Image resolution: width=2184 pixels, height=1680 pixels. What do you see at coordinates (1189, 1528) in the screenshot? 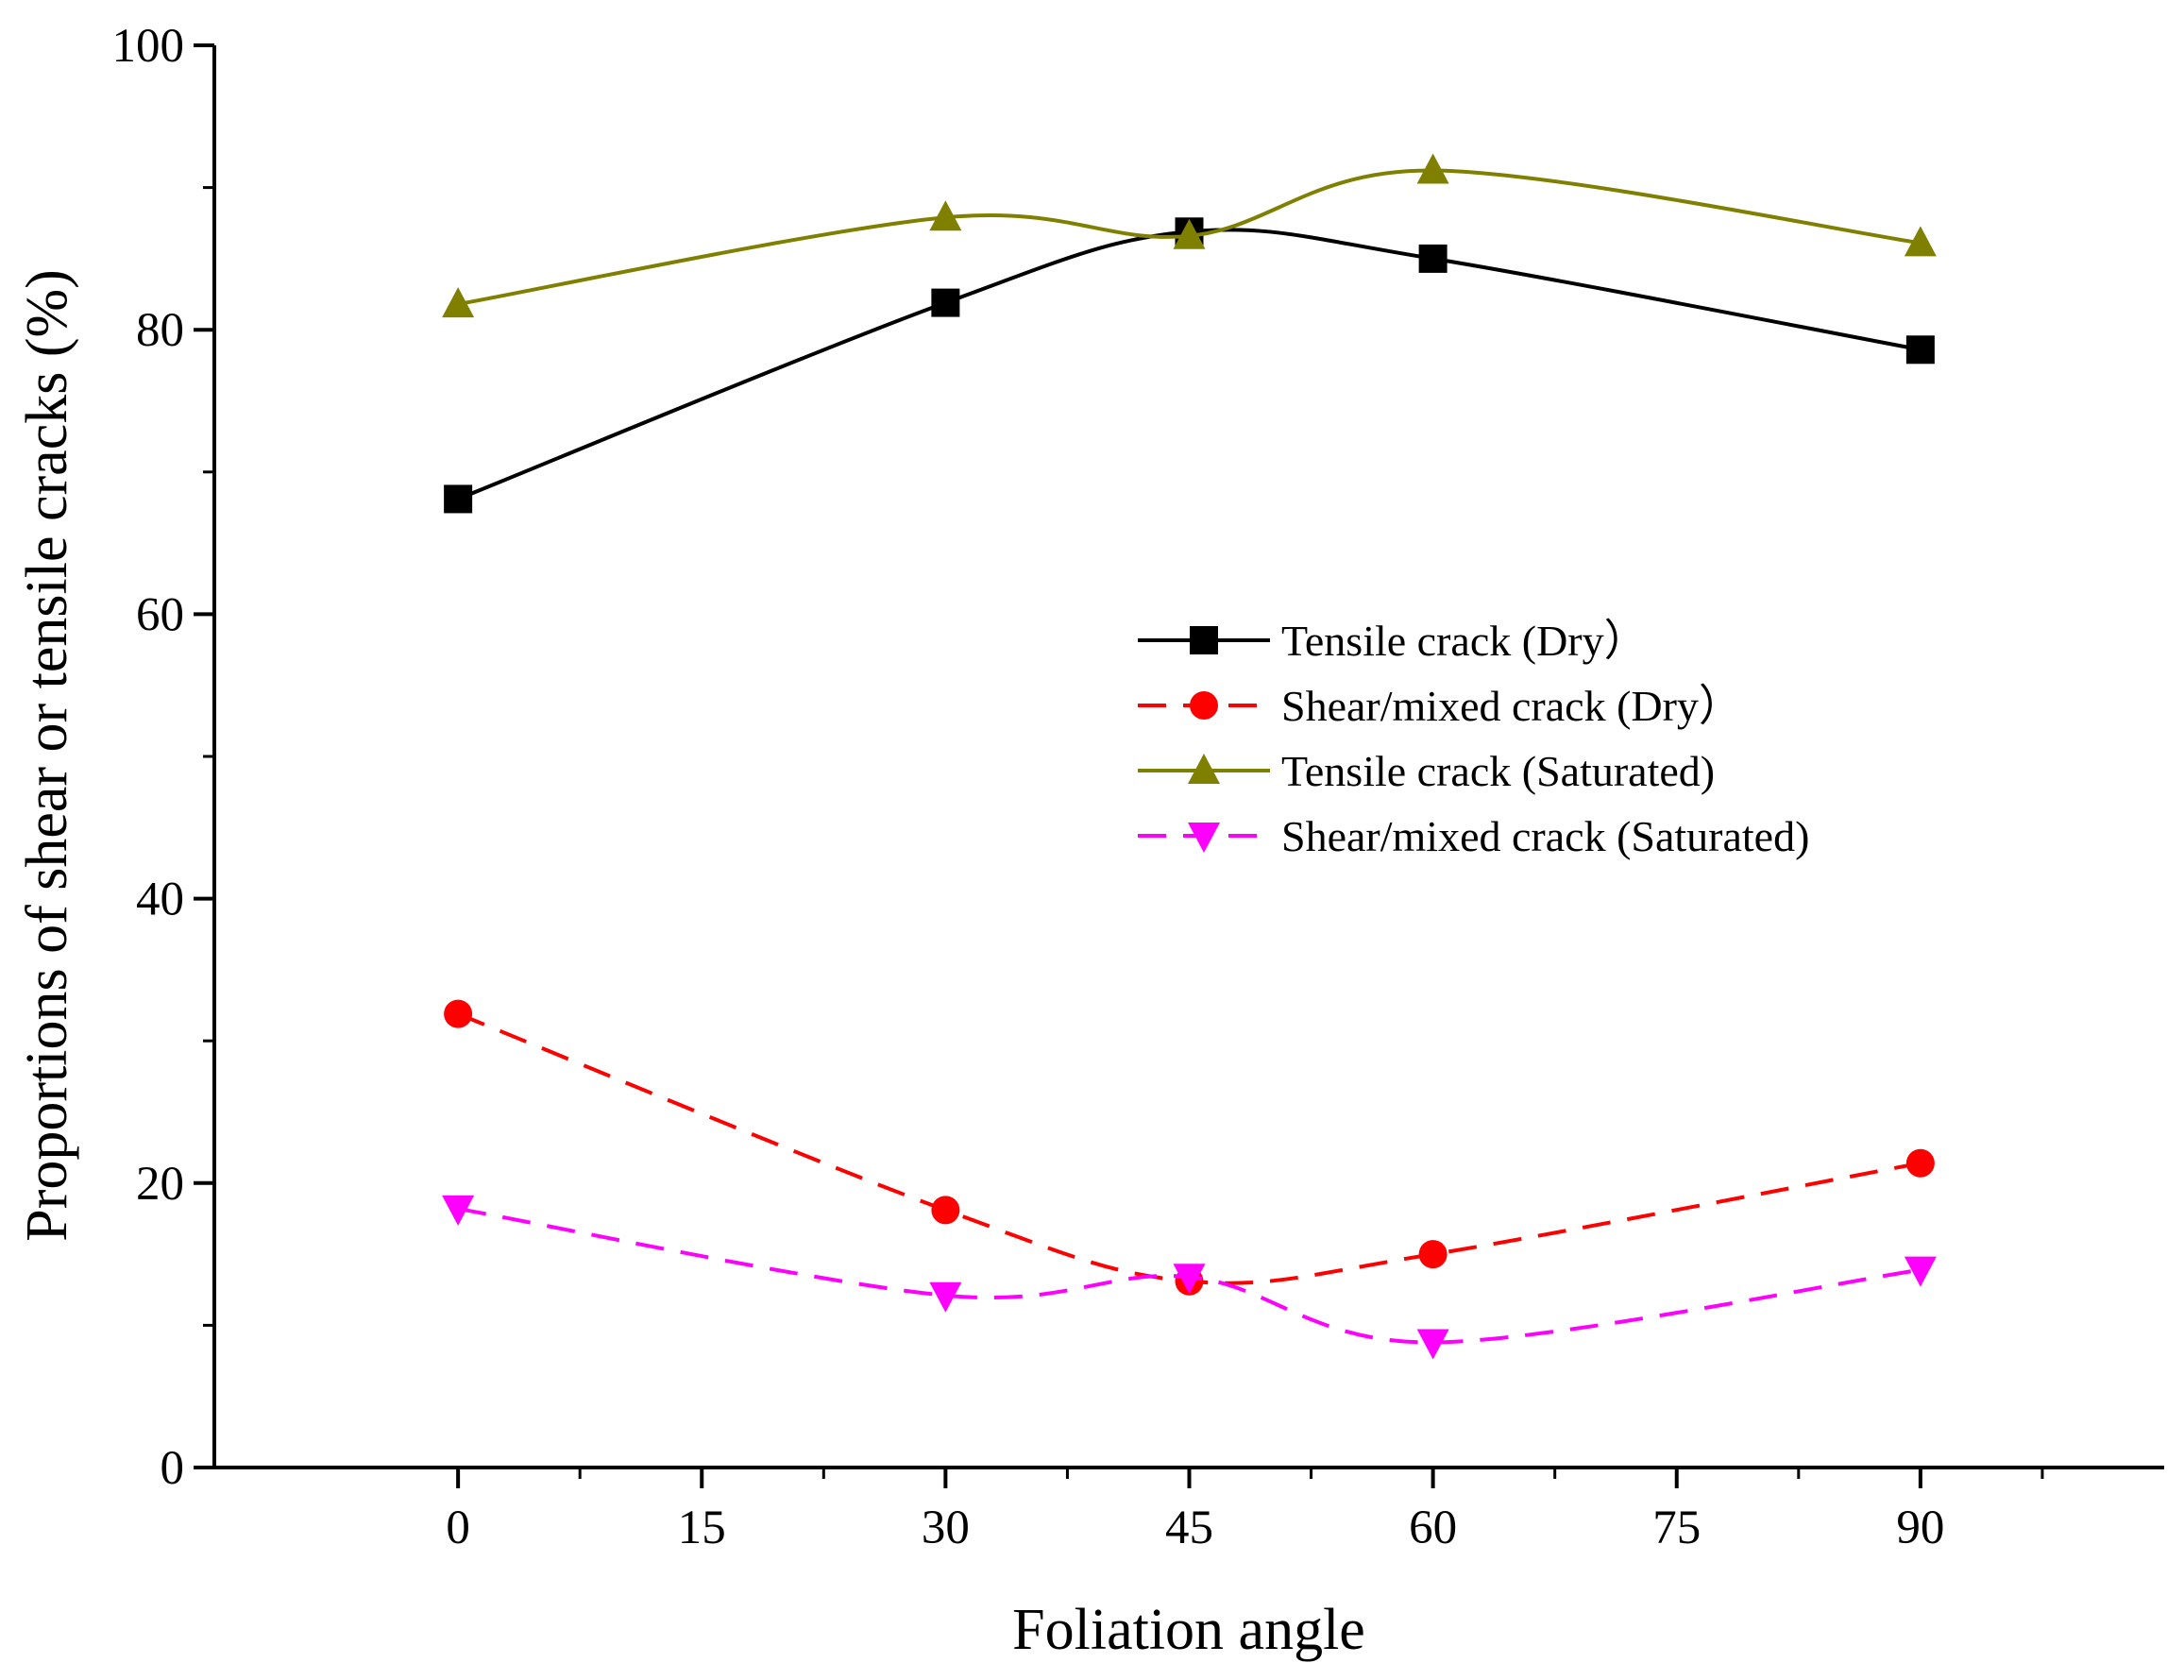
I see `x-tick-label: 45` at bounding box center [1189, 1528].